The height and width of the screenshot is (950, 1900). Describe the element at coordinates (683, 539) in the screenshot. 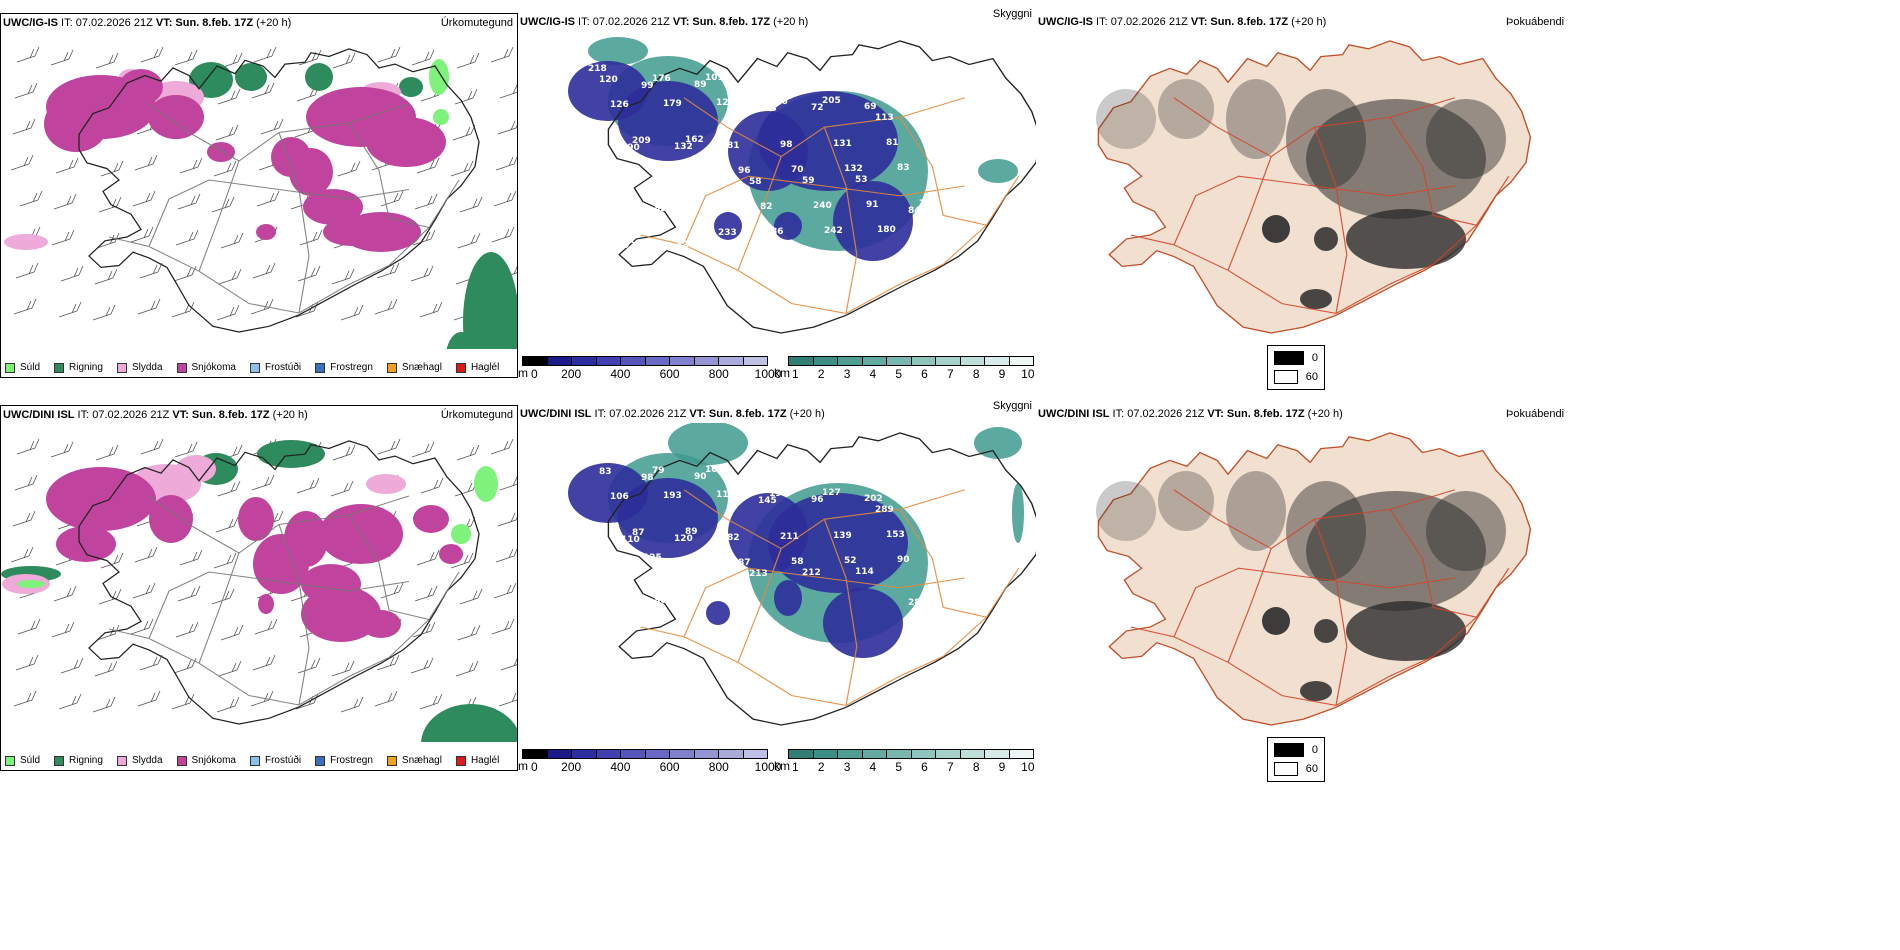

I see `cloud-base-label: 120` at that location.